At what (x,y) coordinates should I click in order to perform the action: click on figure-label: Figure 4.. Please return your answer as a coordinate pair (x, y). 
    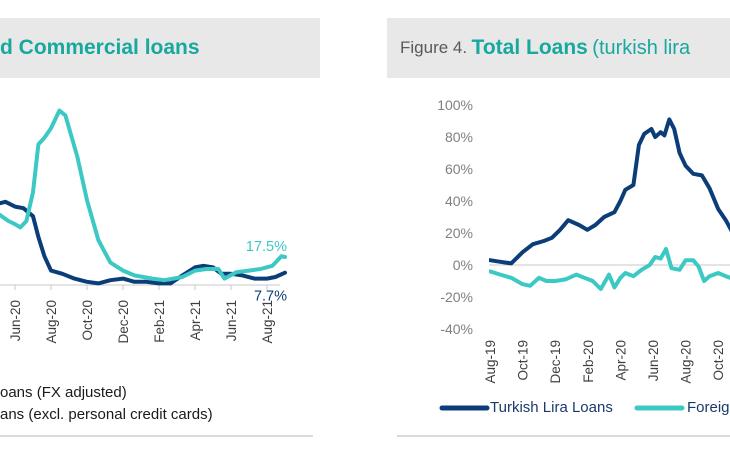
    Looking at the image, I should click on (434, 47).